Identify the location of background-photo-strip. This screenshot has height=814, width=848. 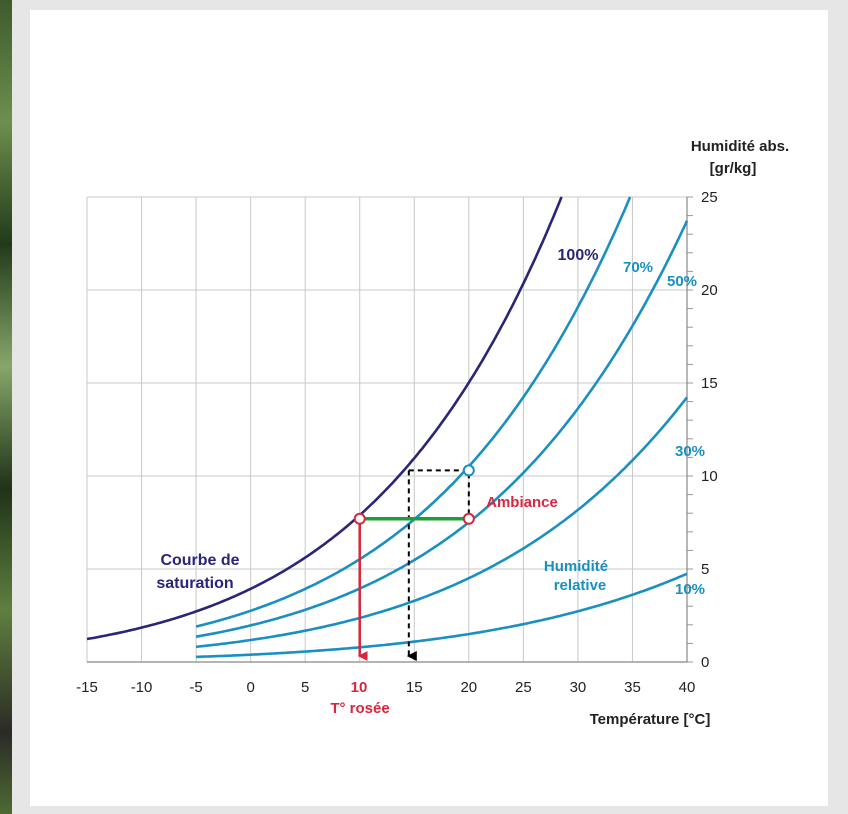
(6, 407).